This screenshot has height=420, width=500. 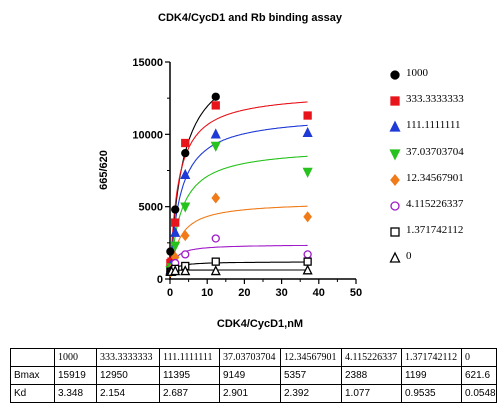 I want to click on table-header-cell: 12.34567901, so click(x=311, y=357).